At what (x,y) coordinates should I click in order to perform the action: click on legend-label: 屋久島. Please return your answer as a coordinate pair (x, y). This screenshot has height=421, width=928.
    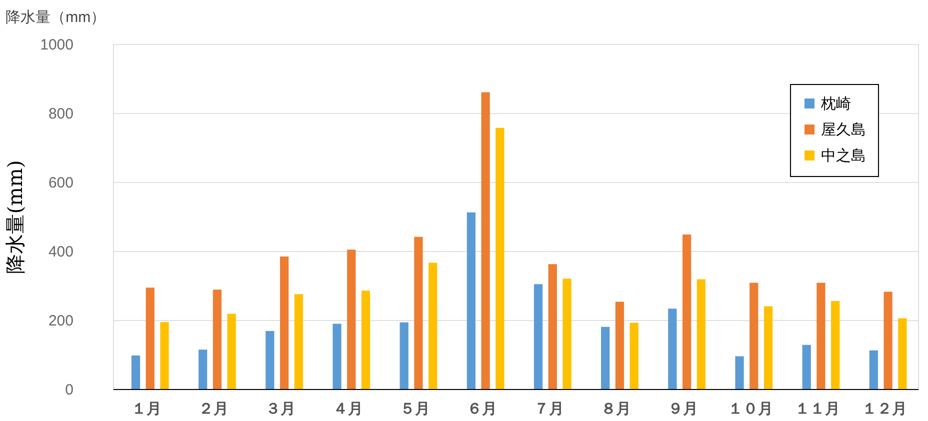
    Looking at the image, I should click on (843, 130).